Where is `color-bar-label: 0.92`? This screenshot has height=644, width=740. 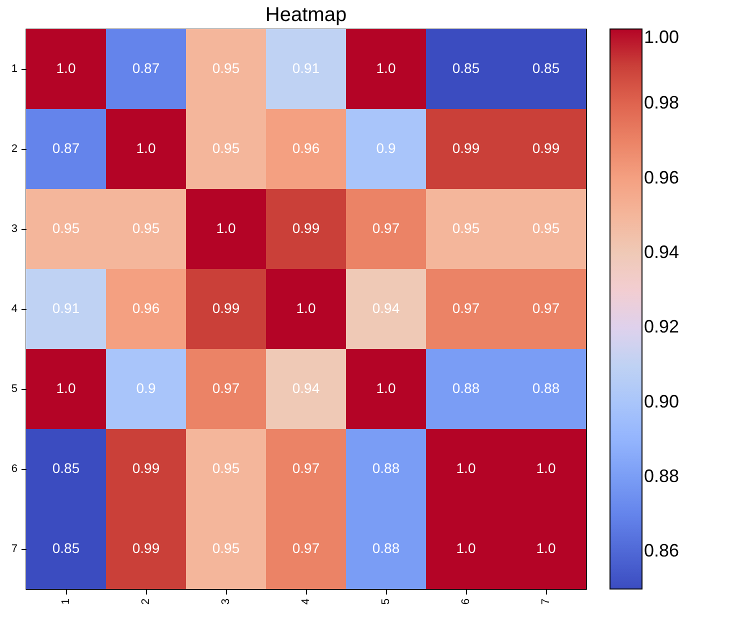
color-bar-label: 0.92 is located at coordinates (662, 326).